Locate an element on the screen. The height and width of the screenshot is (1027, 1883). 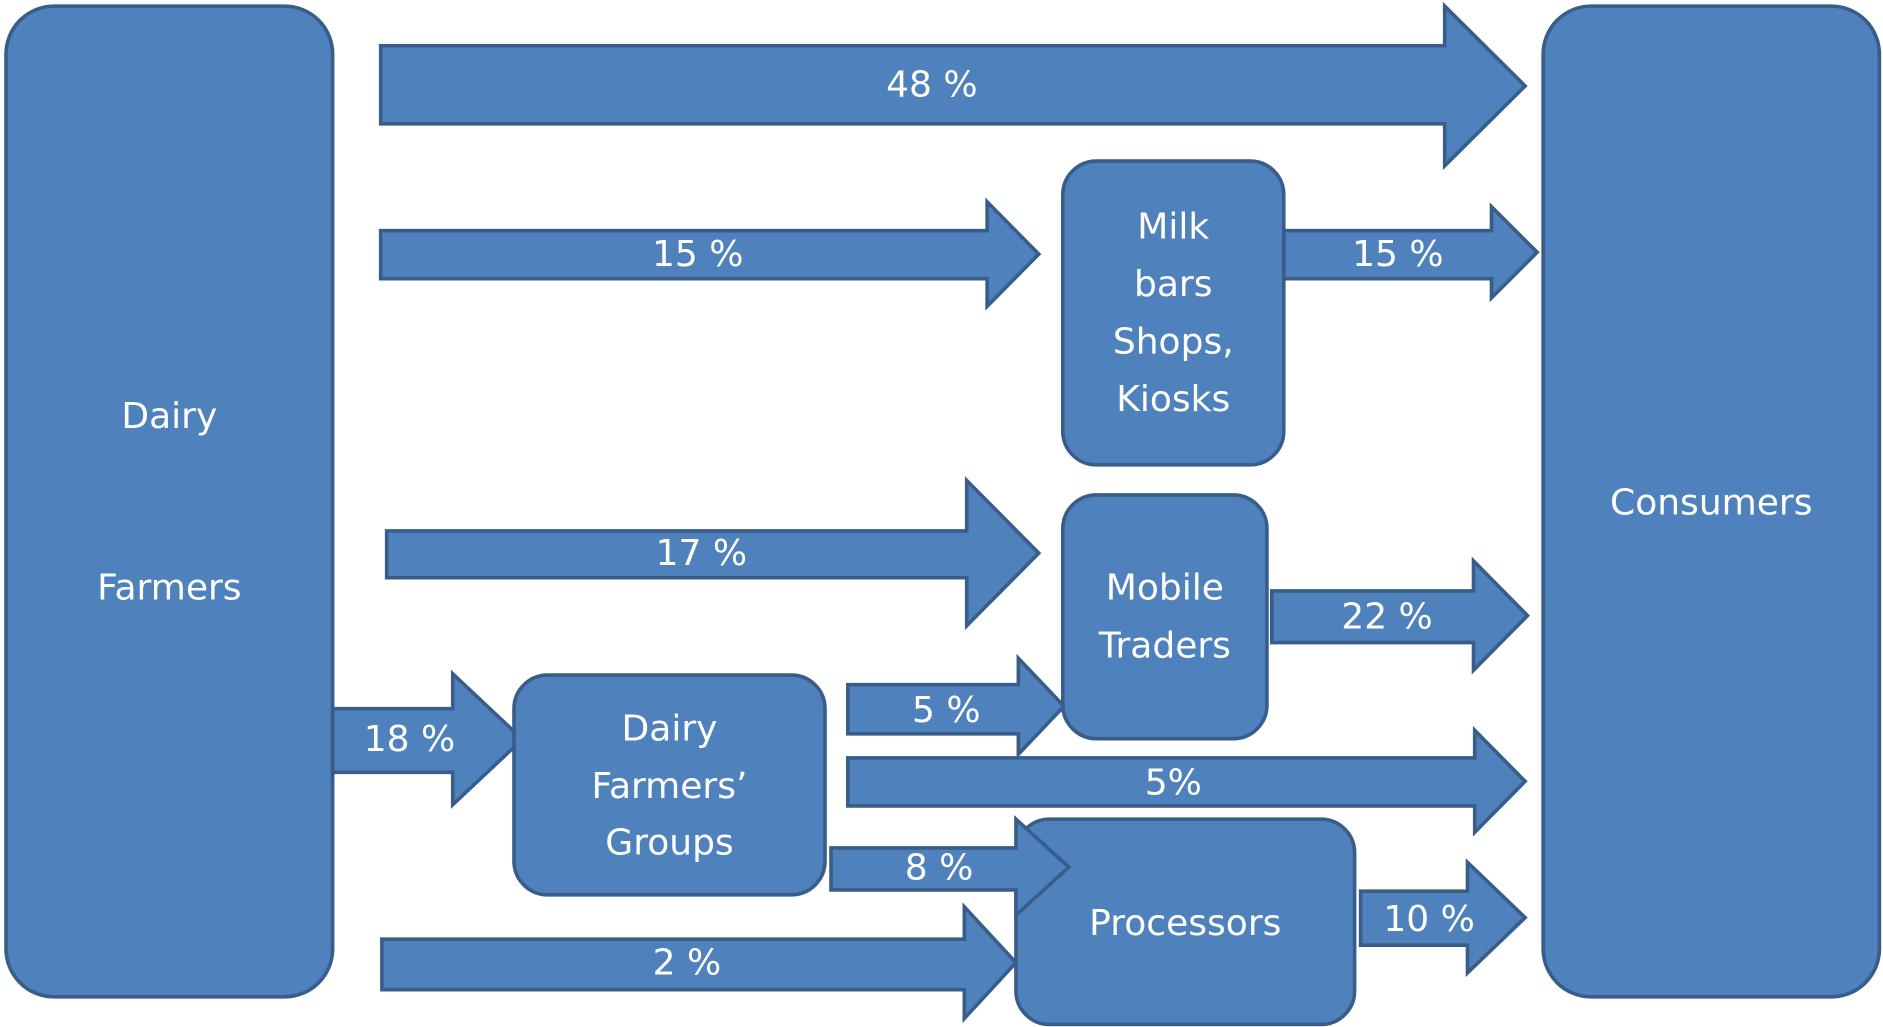
node-label: Farmers’ is located at coordinates (670, 786).